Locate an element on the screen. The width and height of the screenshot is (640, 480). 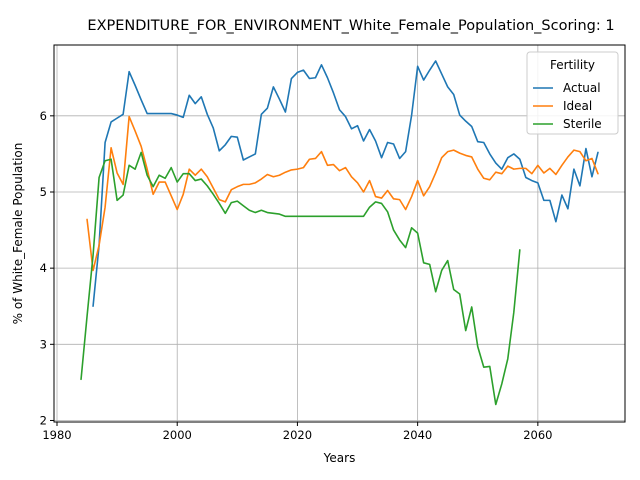
y-tick-label: 4 is located at coordinates (43, 268).